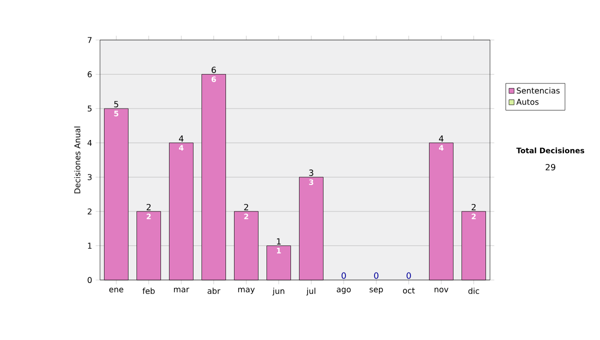 The height and width of the screenshot is (340, 600). I want to click on total-label: 5, so click(116, 104).